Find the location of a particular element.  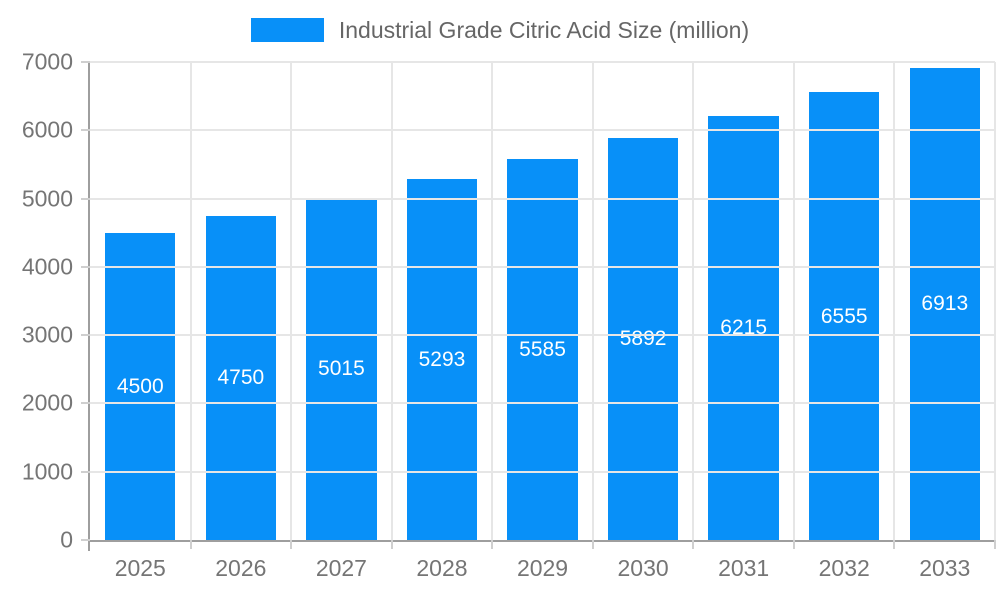

bar-value-label: 5892 is located at coordinates (643, 339).